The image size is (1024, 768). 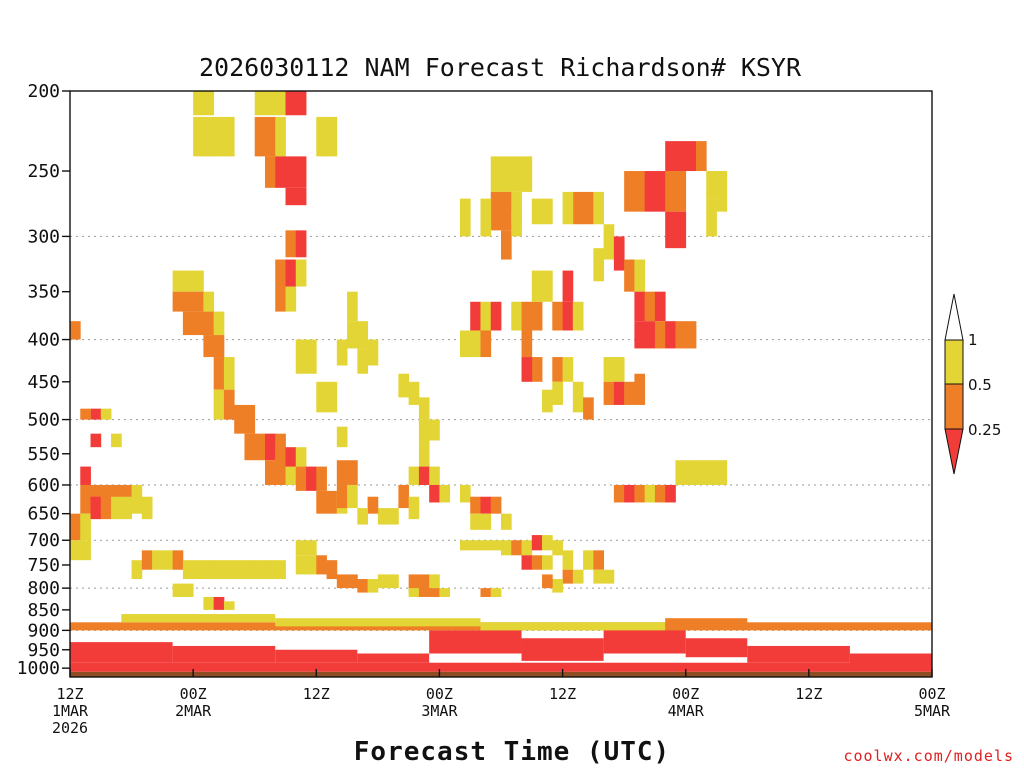 I want to click on legend-swatch-yellow, so click(x=954, y=362).